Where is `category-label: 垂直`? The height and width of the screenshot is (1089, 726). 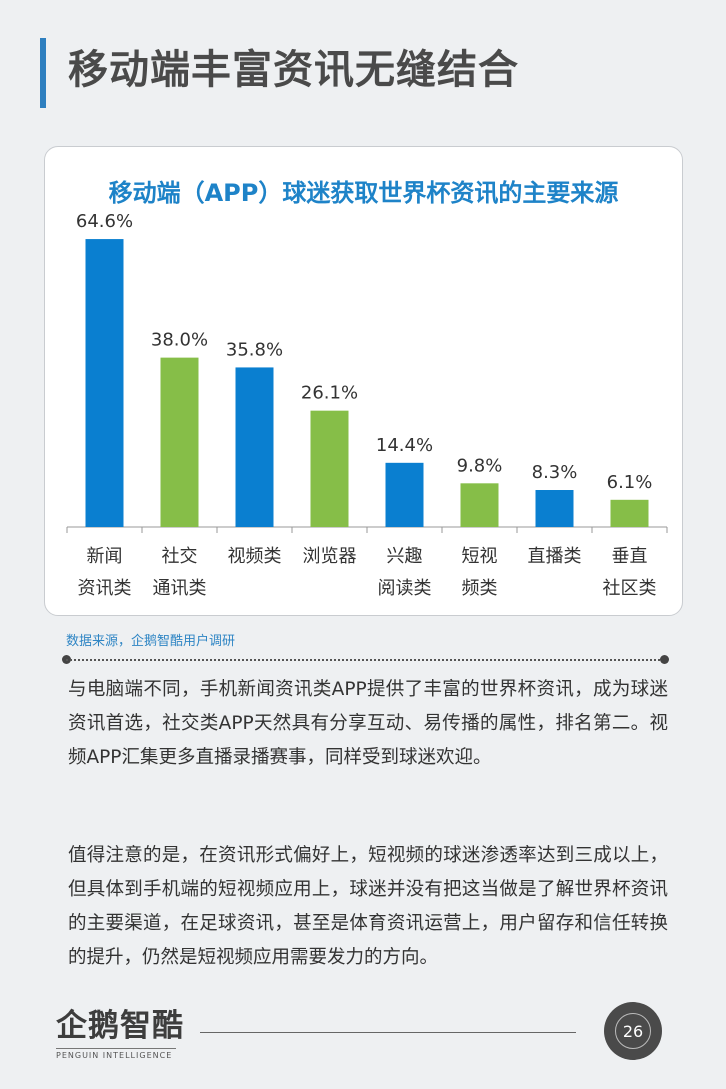 category-label: 垂直 is located at coordinates (630, 556).